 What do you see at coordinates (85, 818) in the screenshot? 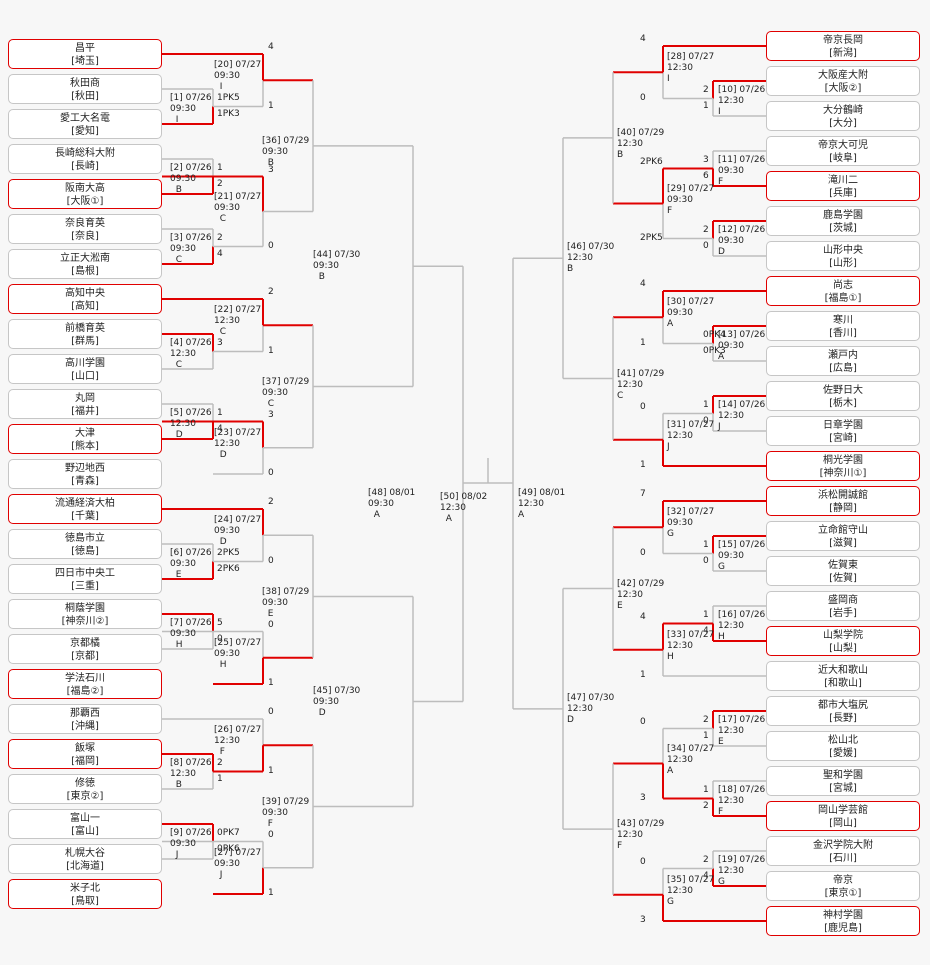
I see `team-name: 富山一` at bounding box center [85, 818].